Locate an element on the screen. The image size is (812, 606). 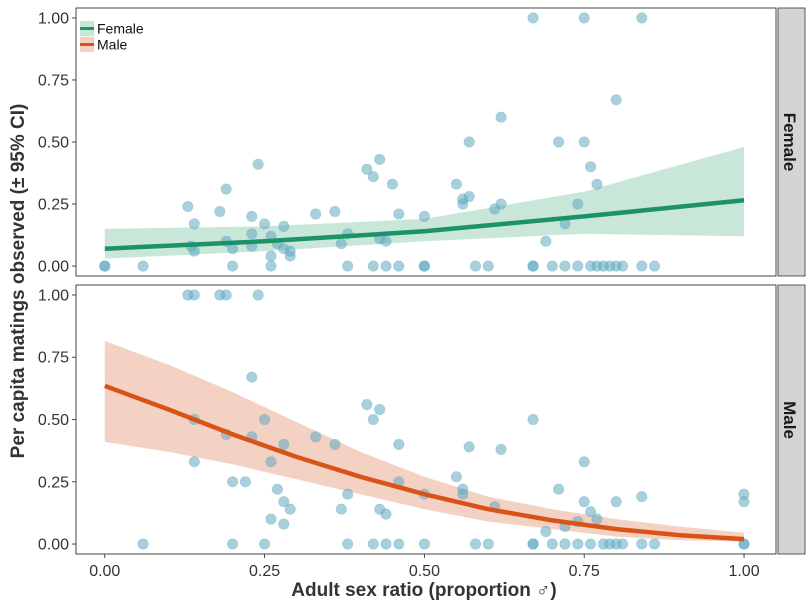
y-tick-label-male-4: 1.00 is located at coordinates (53, 295).